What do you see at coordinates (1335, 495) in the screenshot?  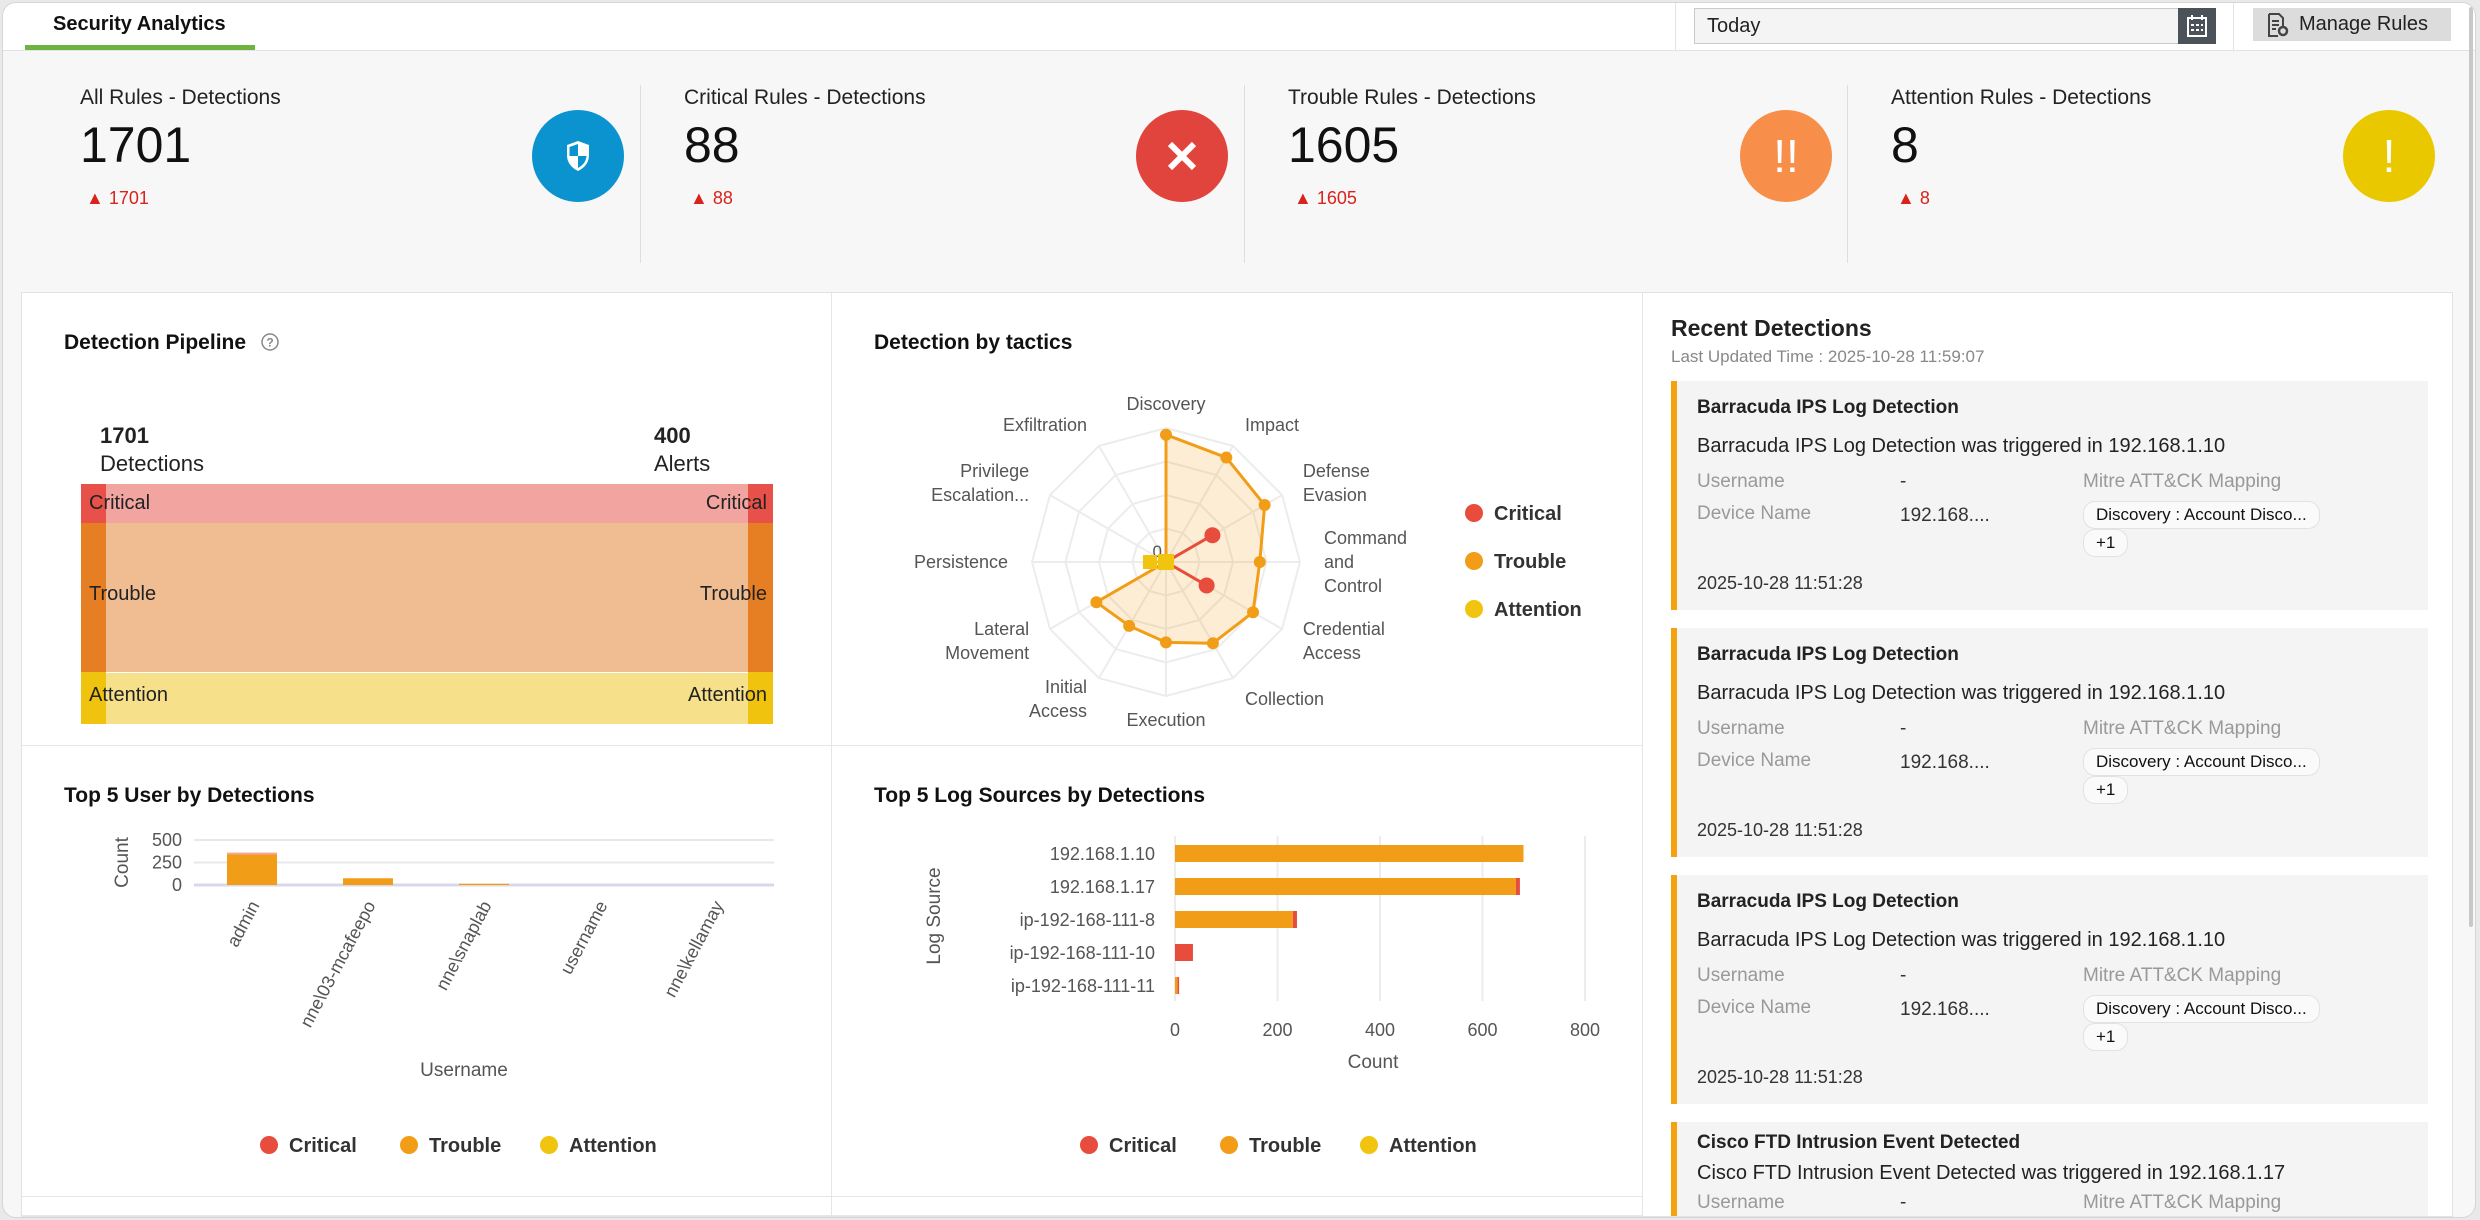 I see `label-line: Evasion` at bounding box center [1335, 495].